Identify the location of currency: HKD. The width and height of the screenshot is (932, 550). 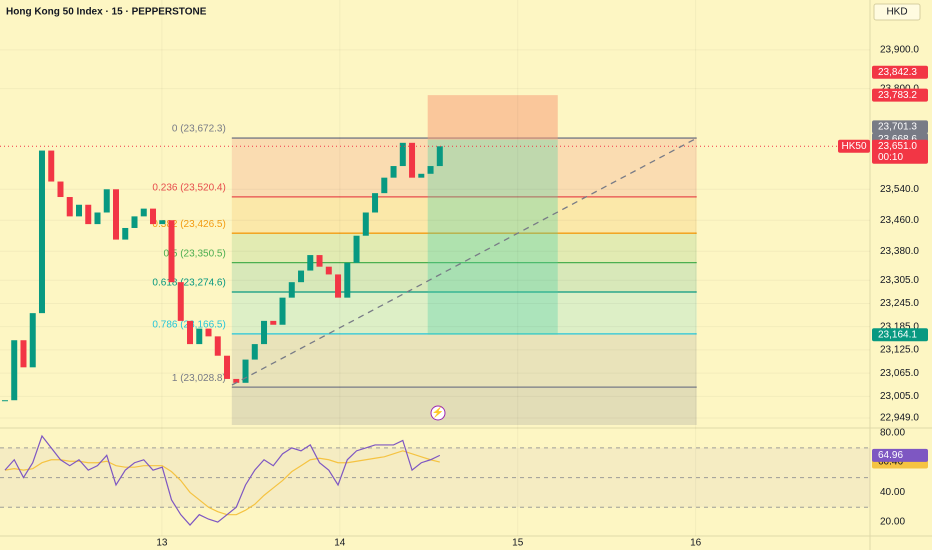
(896, 12).